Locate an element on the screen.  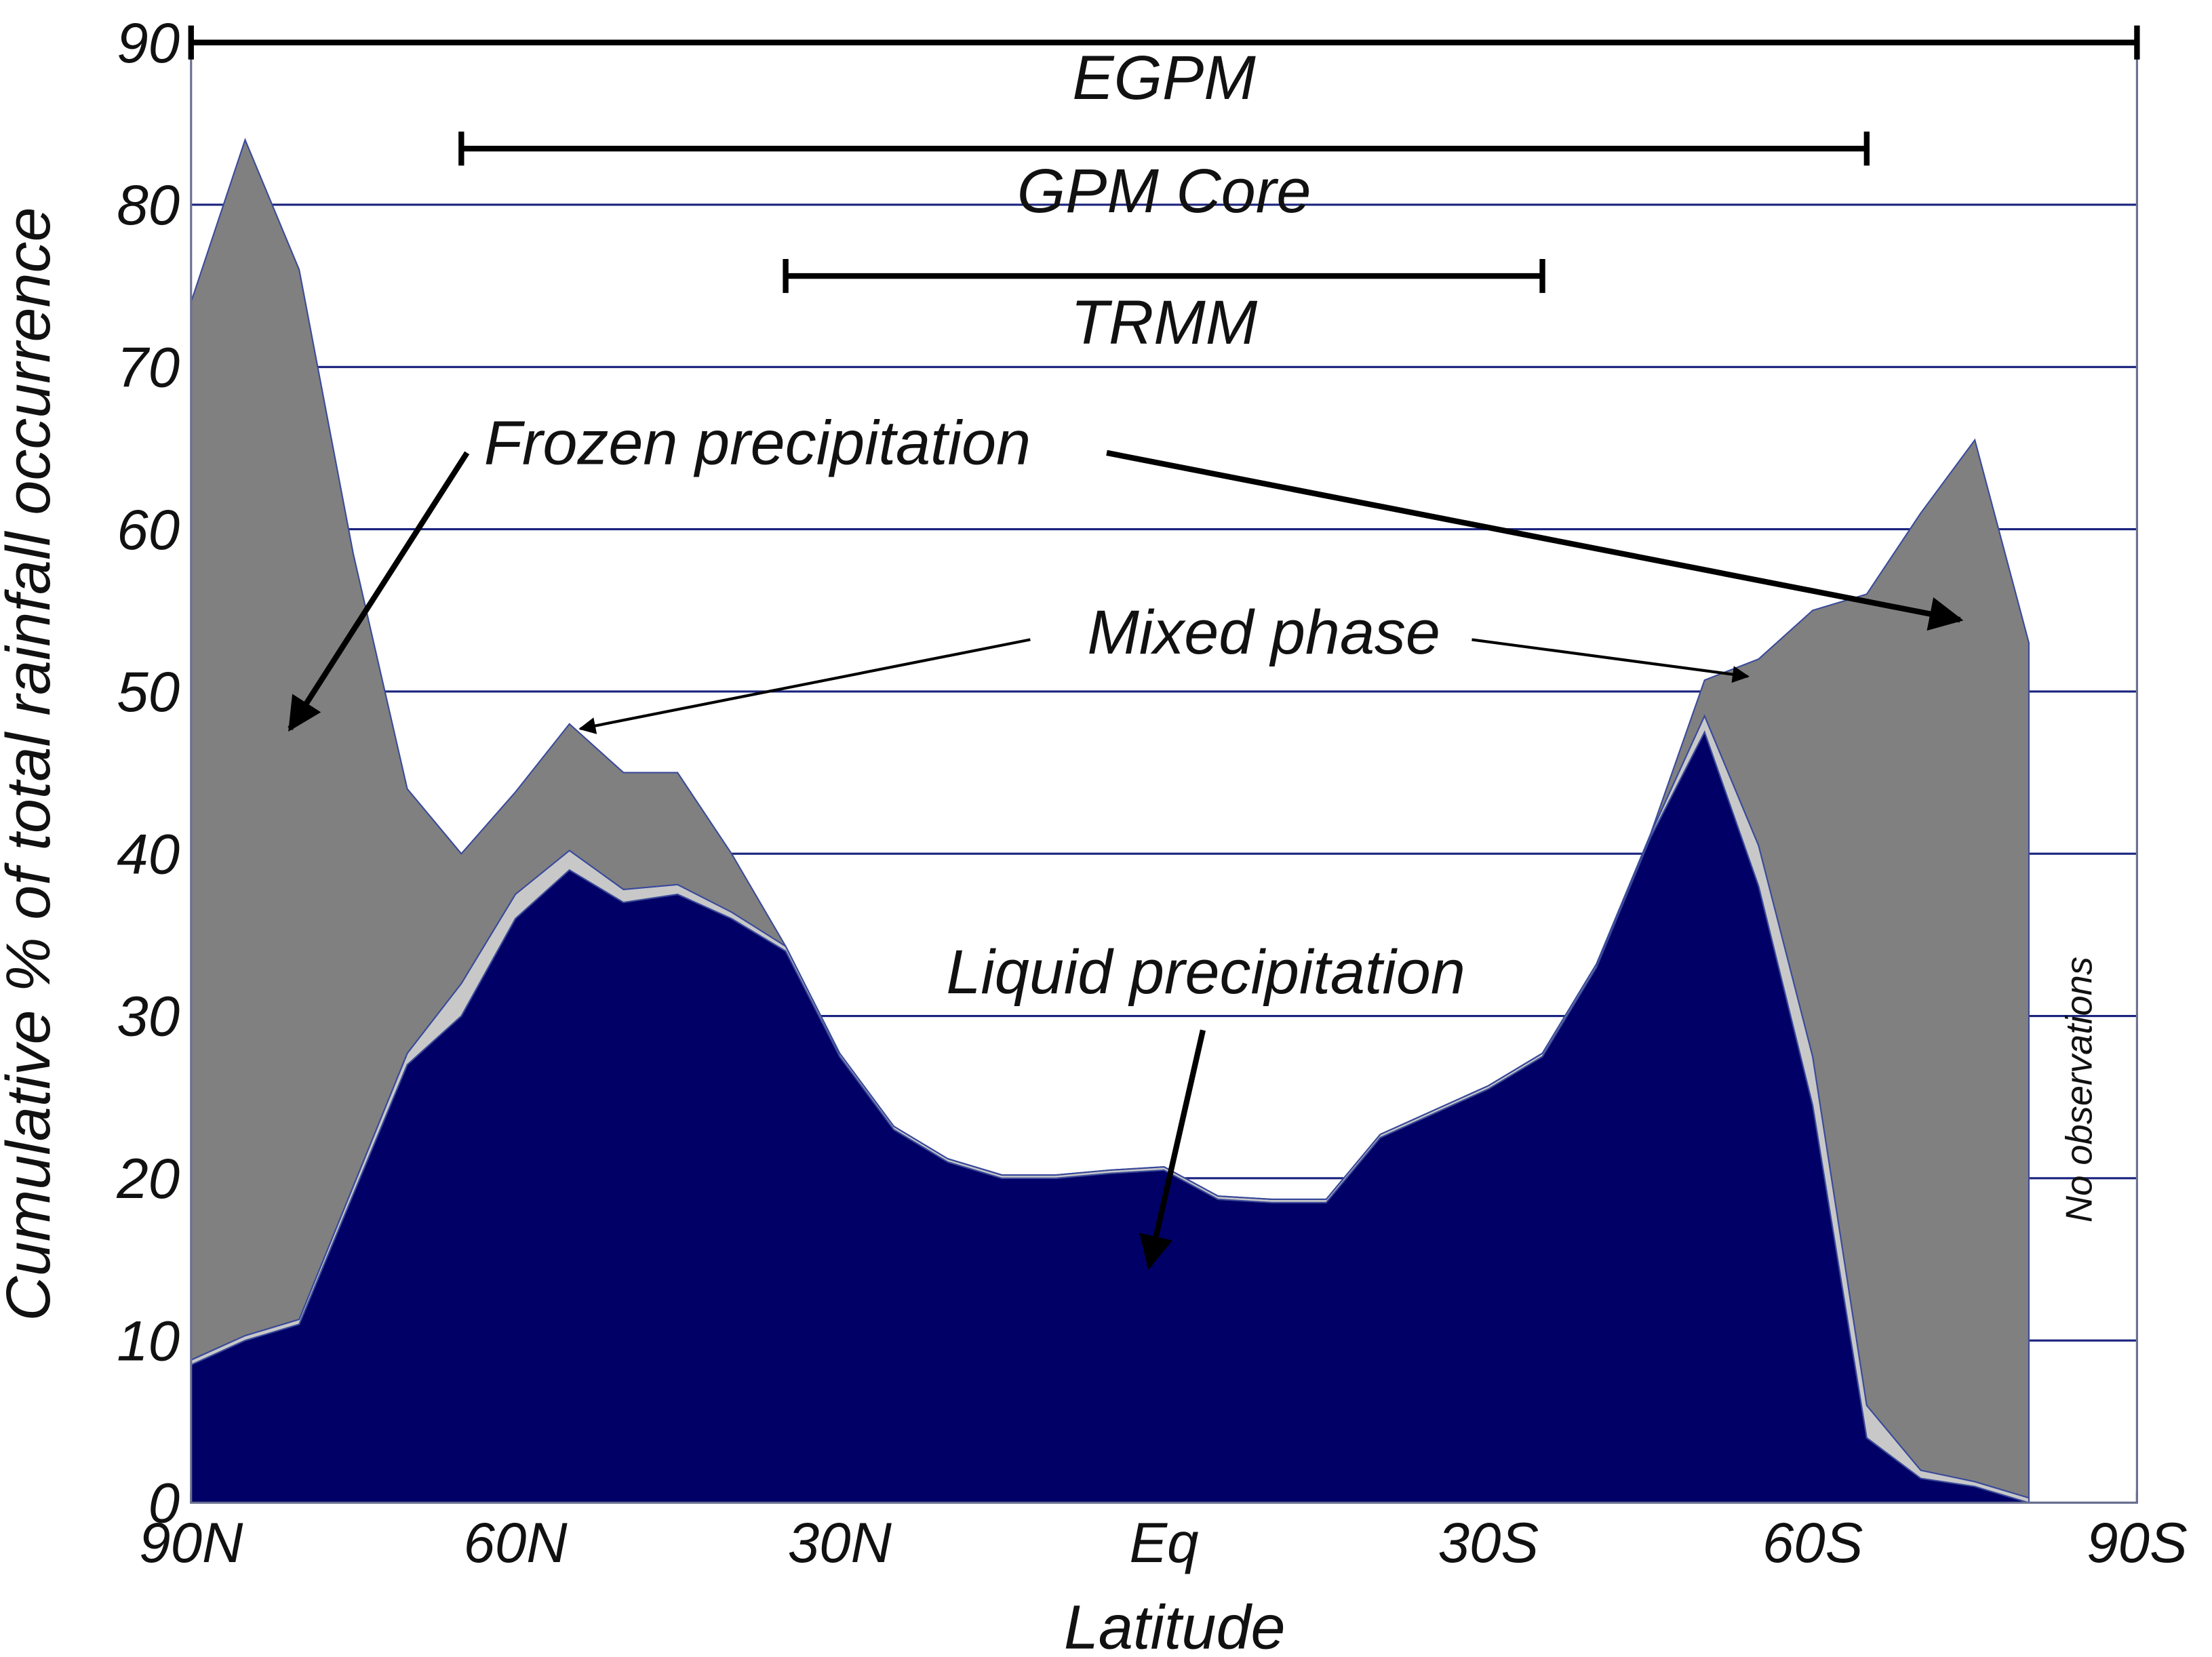
x-tick-label: 30S is located at coordinates (1489, 1542).